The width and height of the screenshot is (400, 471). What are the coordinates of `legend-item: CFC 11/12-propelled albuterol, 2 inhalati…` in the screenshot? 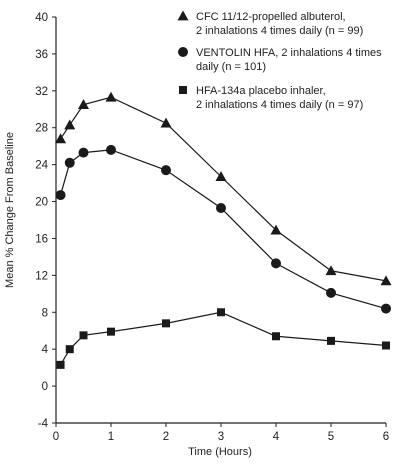 It's located at (270, 23).